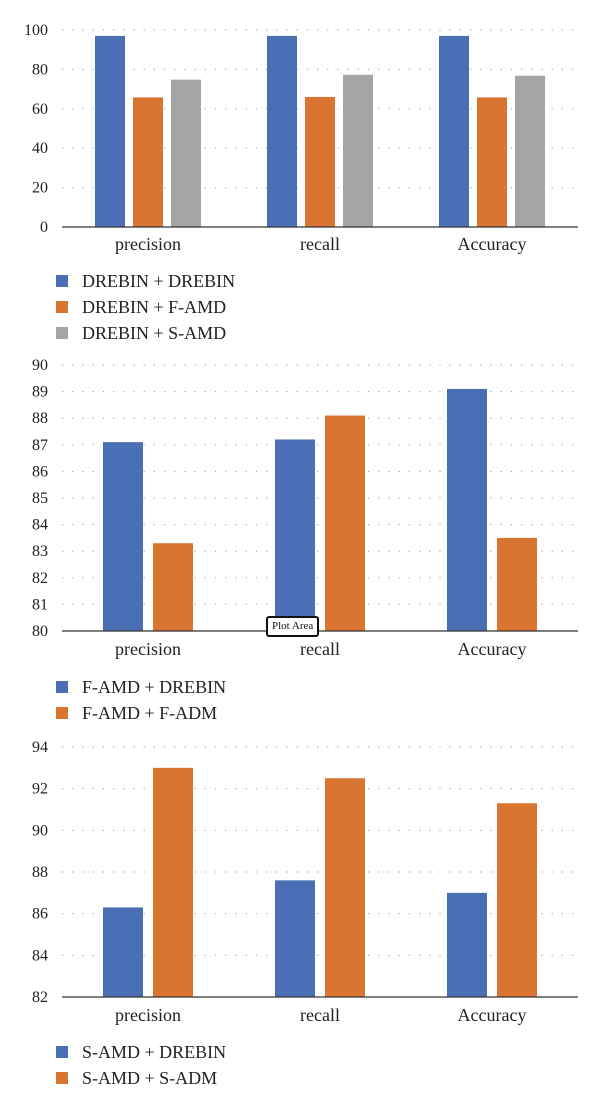 This screenshot has width=600, height=1108. What do you see at coordinates (159, 281) in the screenshot?
I see `legend-label: DREBIN + DREBIN` at bounding box center [159, 281].